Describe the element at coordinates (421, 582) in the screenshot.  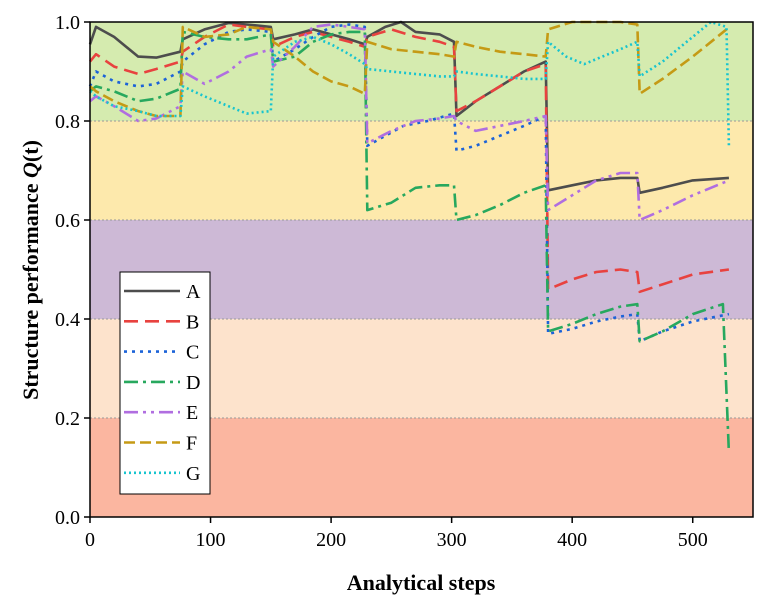
I see `x-axis-title: Analytical steps` at that location.